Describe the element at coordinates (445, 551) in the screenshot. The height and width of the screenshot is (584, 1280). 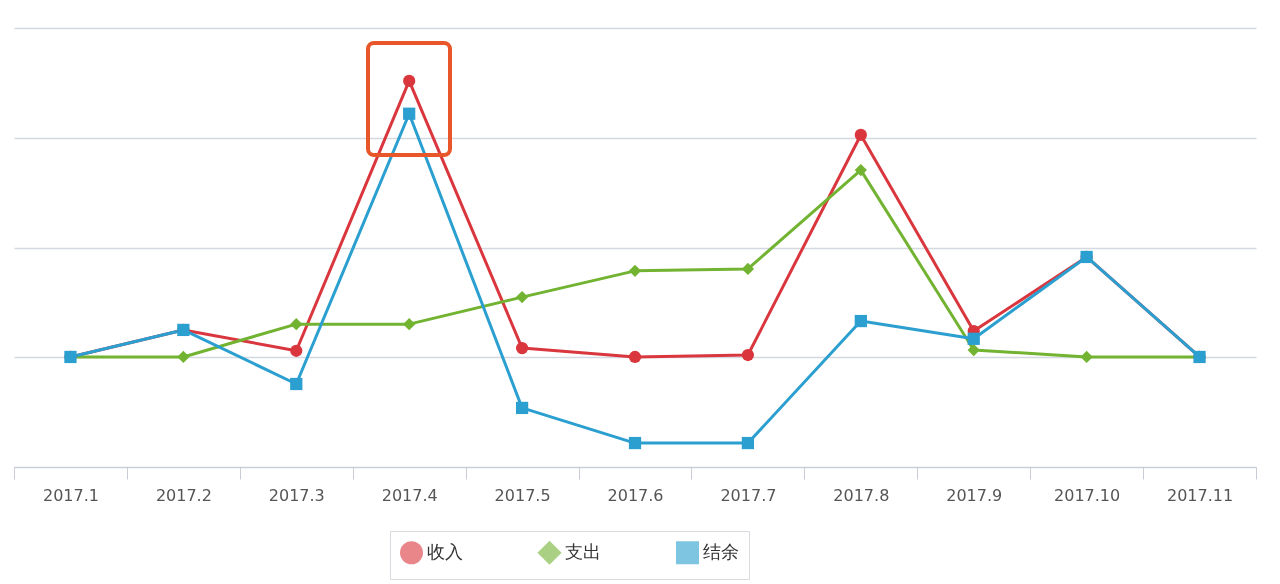
I see `legend-label: 收入` at that location.